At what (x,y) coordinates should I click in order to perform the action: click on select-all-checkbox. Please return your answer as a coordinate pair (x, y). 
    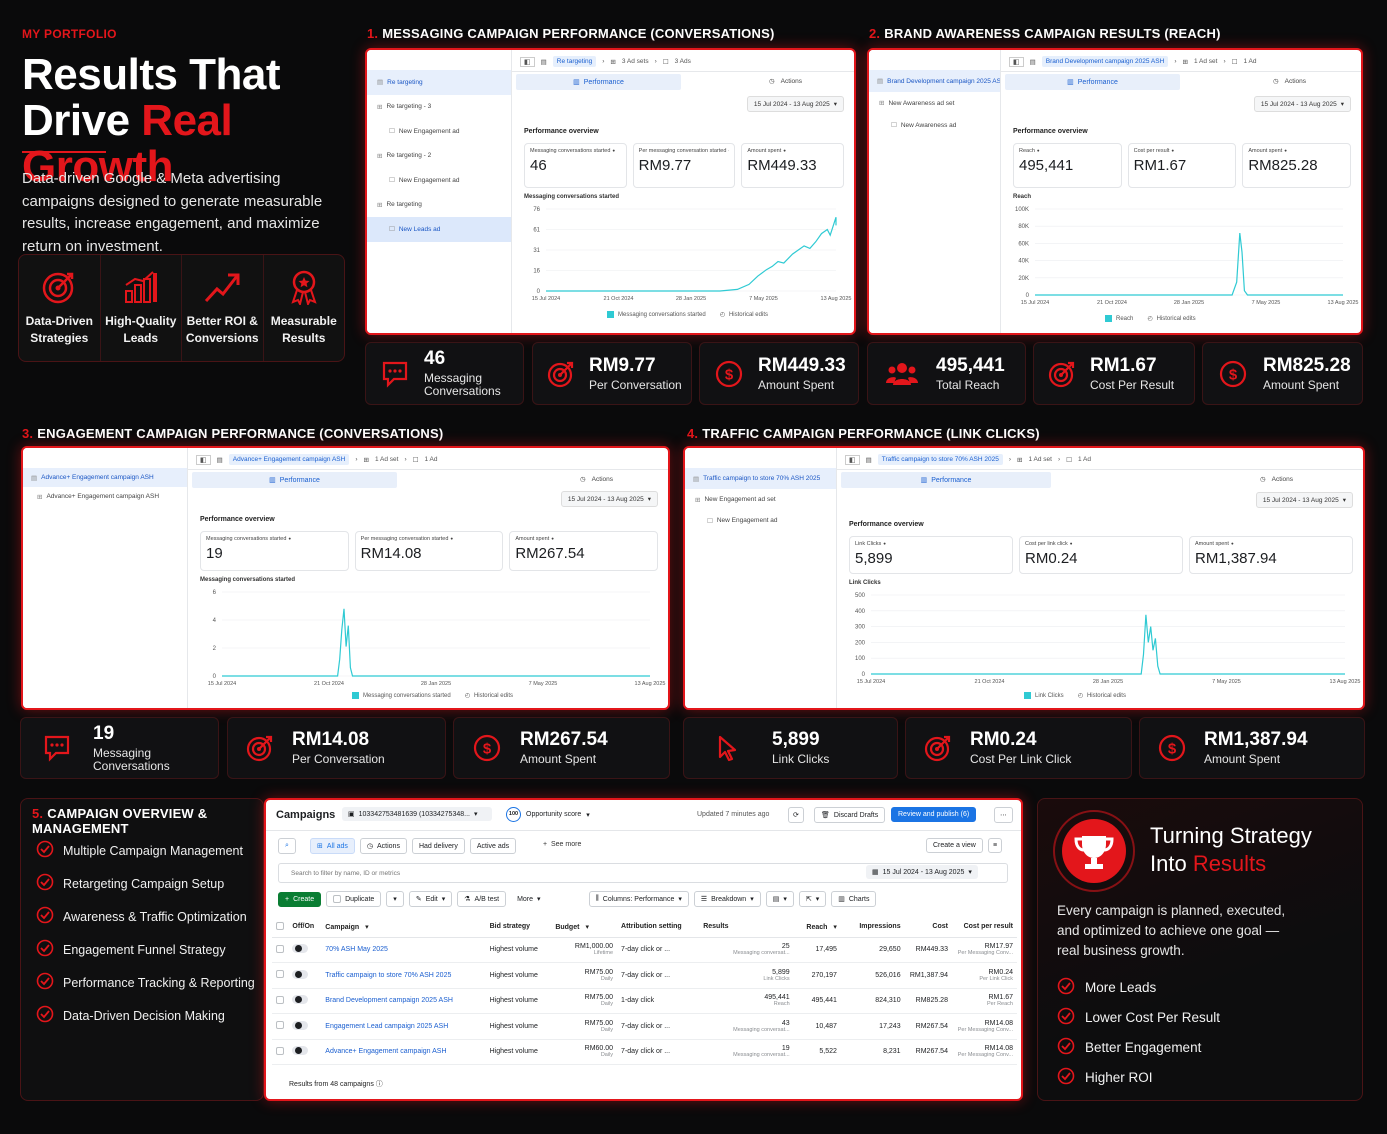
    Looking at the image, I should click on (280, 925).